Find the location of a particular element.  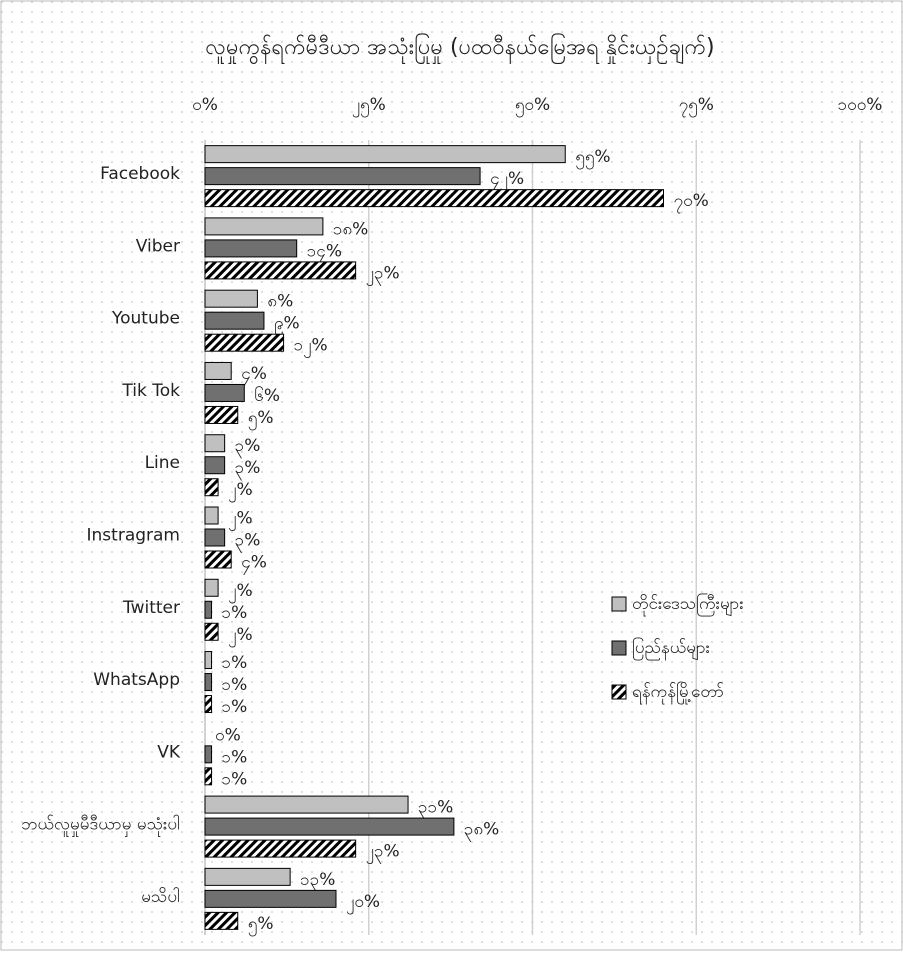

y-tick-label: Twitter is located at coordinates (151, 608).